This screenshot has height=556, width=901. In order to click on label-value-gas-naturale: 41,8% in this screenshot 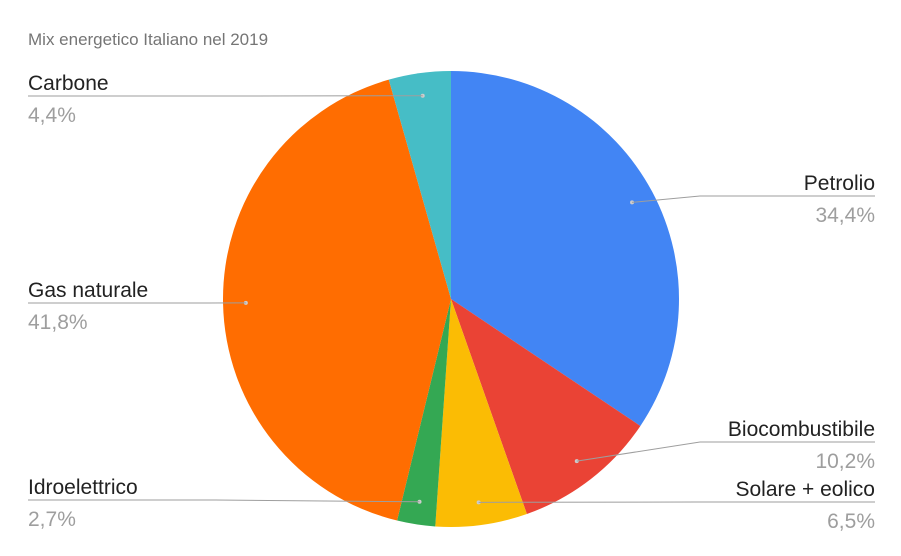, I will do `click(58, 322)`.